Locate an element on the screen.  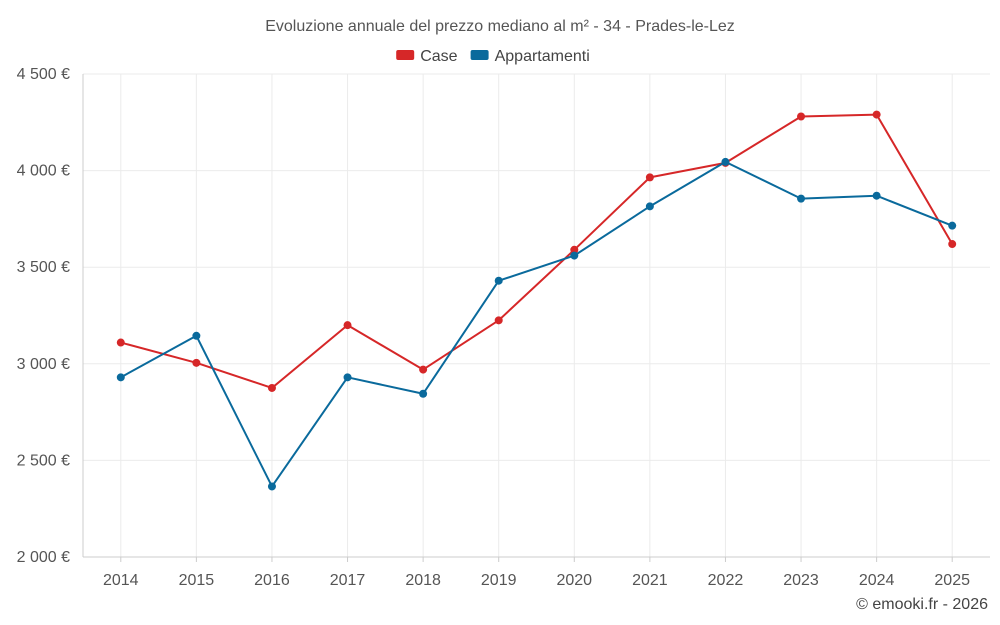
x-tick-label: 2021 is located at coordinates (650, 580).